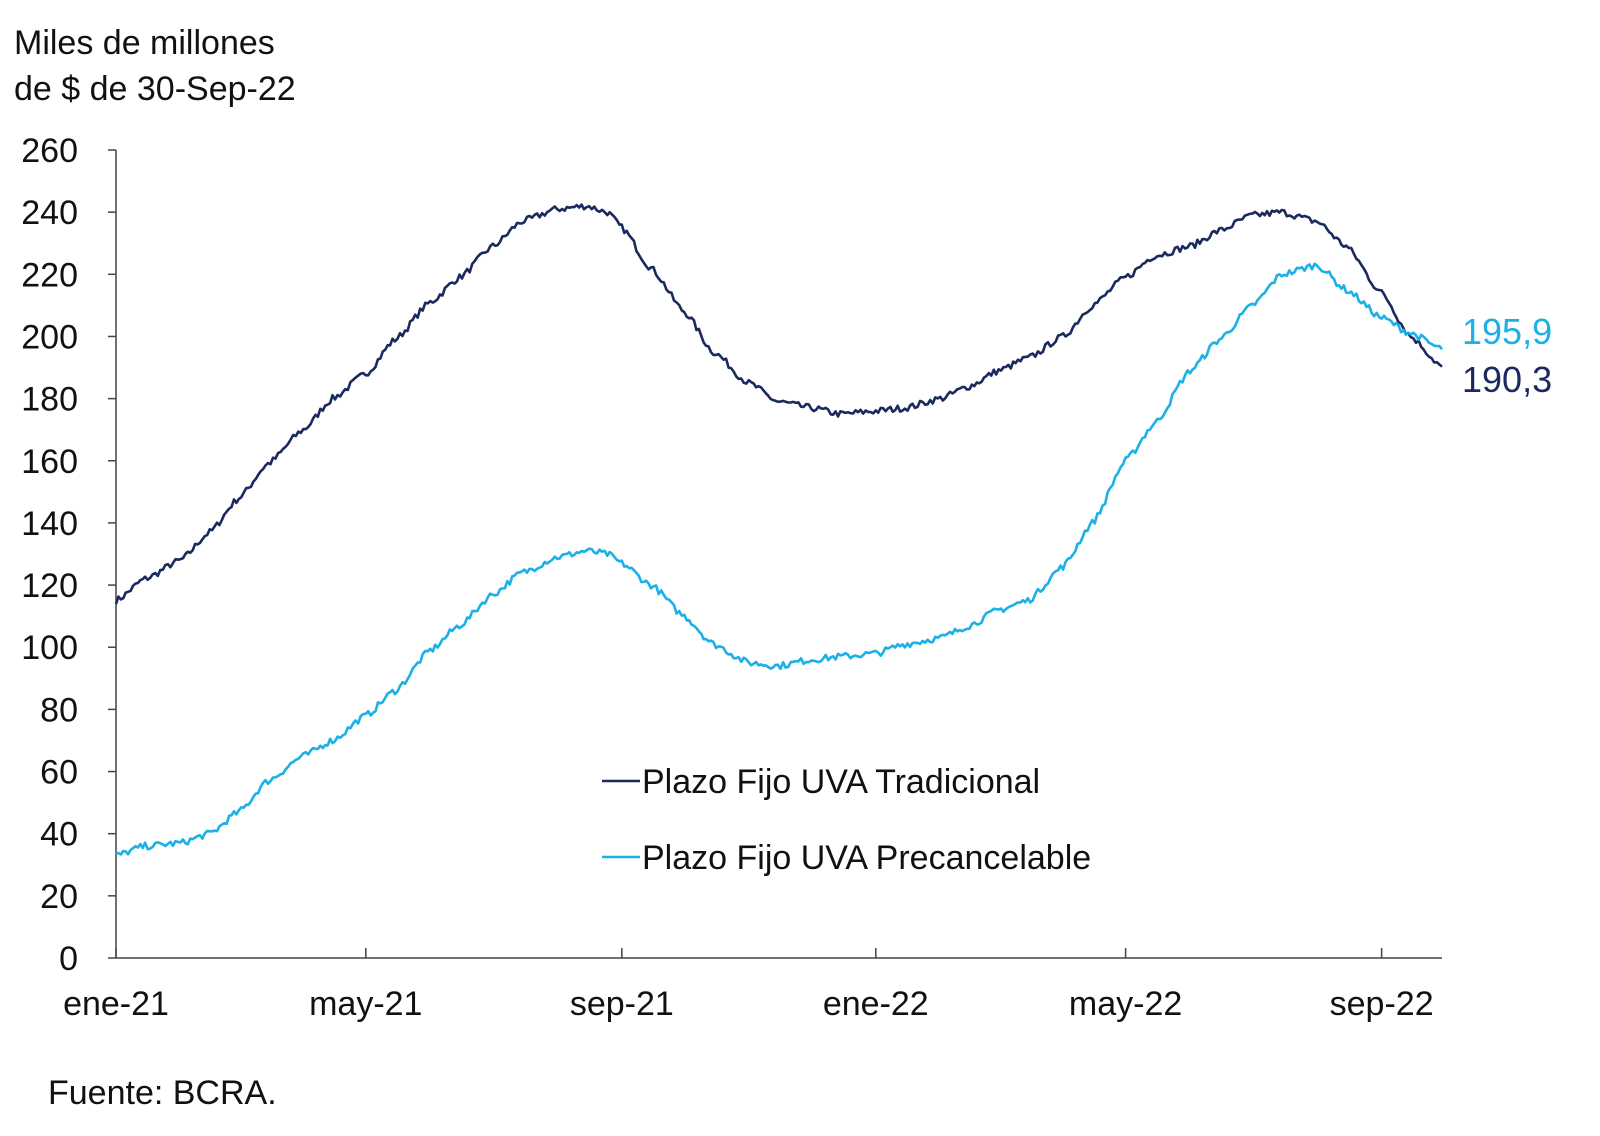  I want to click on y-tick-label: 160, so click(49, 462).